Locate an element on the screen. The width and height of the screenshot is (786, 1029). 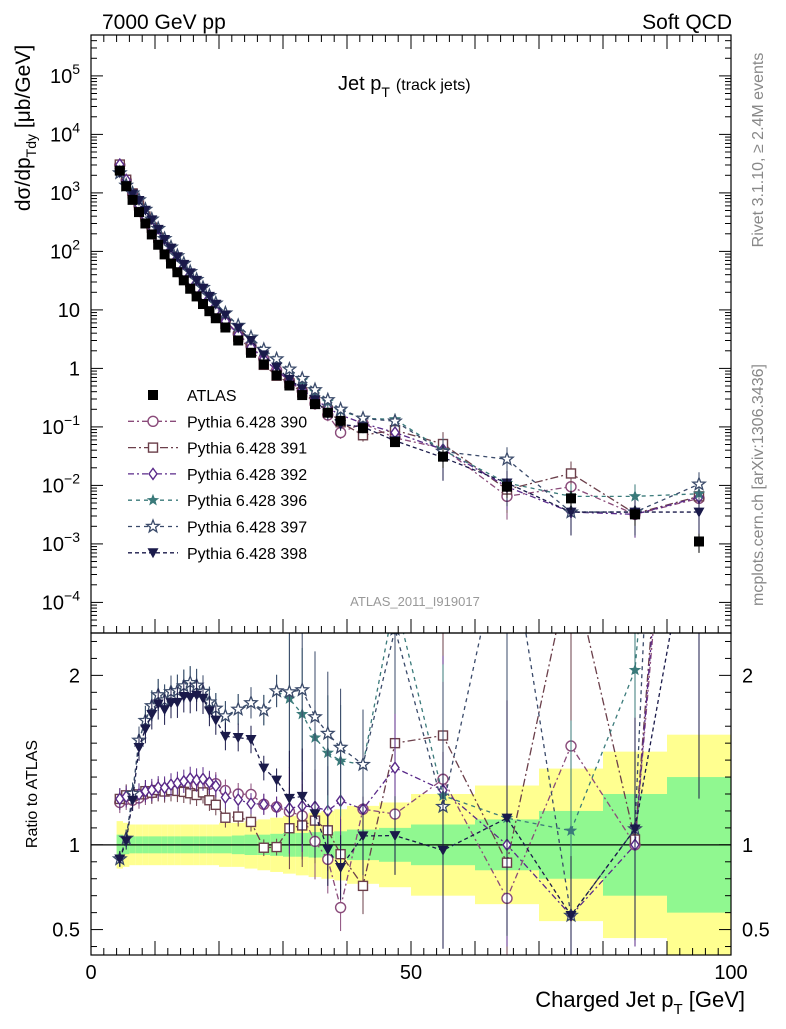
legend-entry: Pythia 6.428 396 is located at coordinates (217, 501).